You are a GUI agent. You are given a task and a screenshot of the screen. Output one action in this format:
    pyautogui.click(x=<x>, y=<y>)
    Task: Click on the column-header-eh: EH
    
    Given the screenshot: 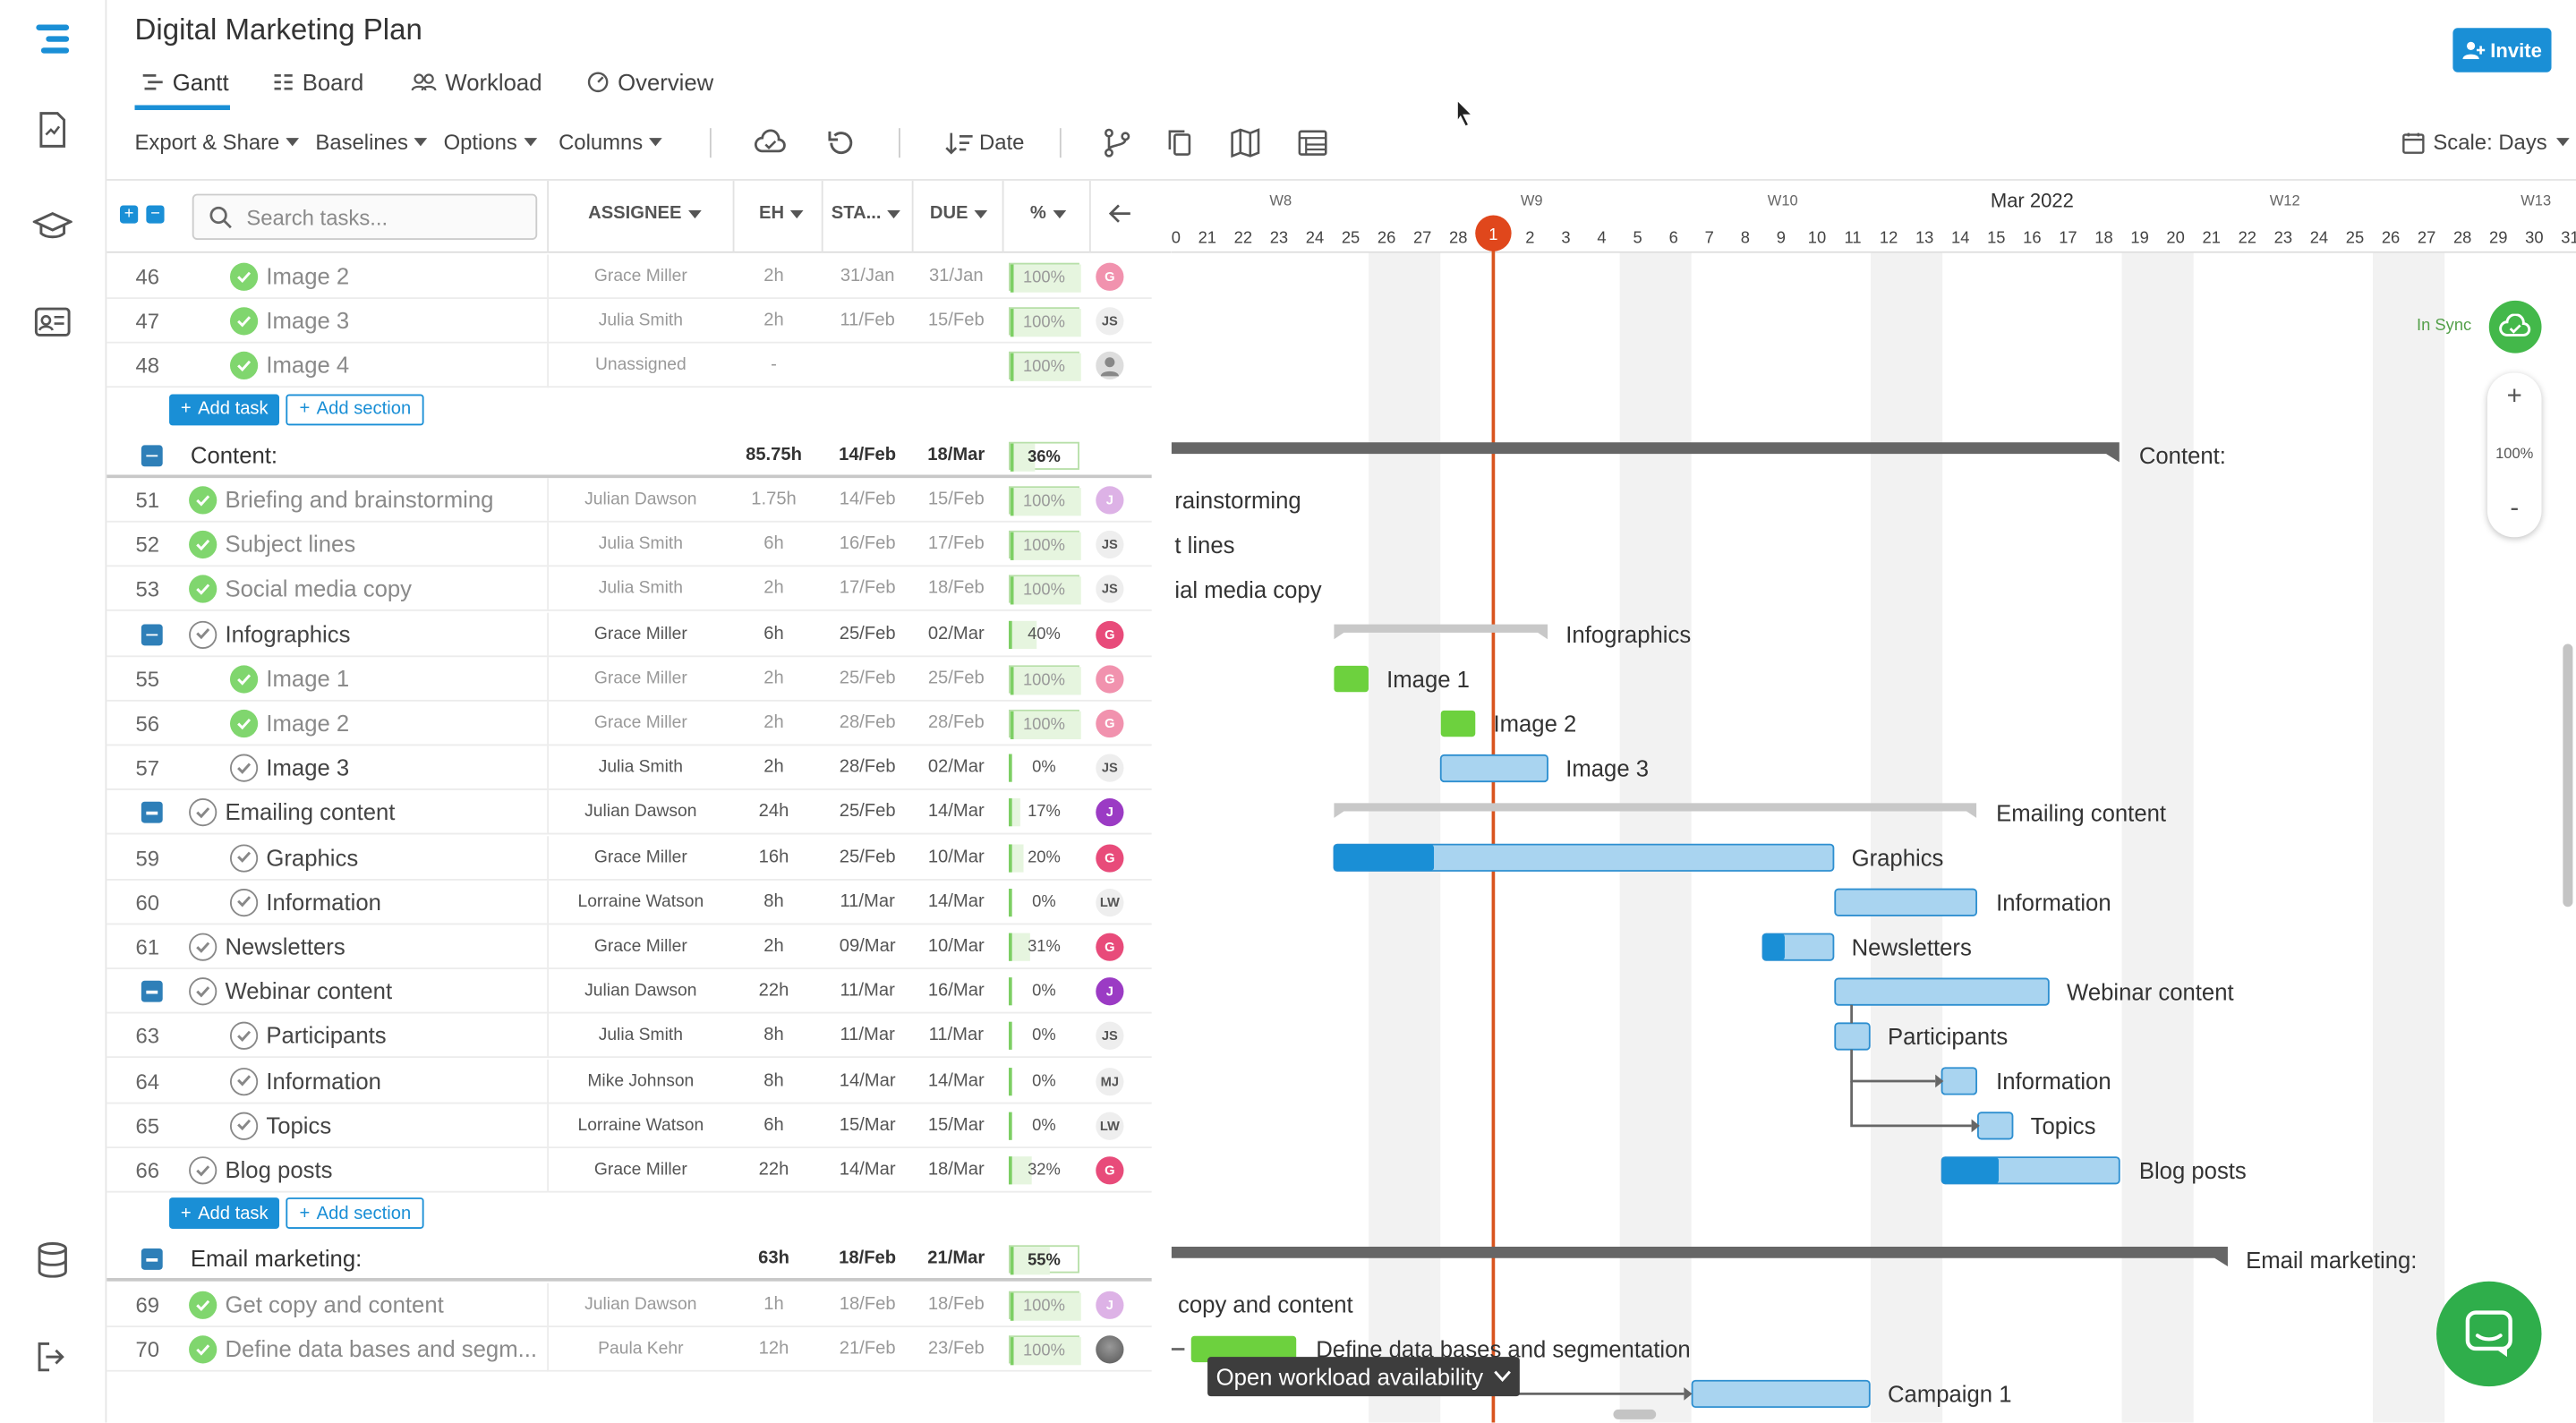 What is the action you would take?
    pyautogui.click(x=782, y=214)
    